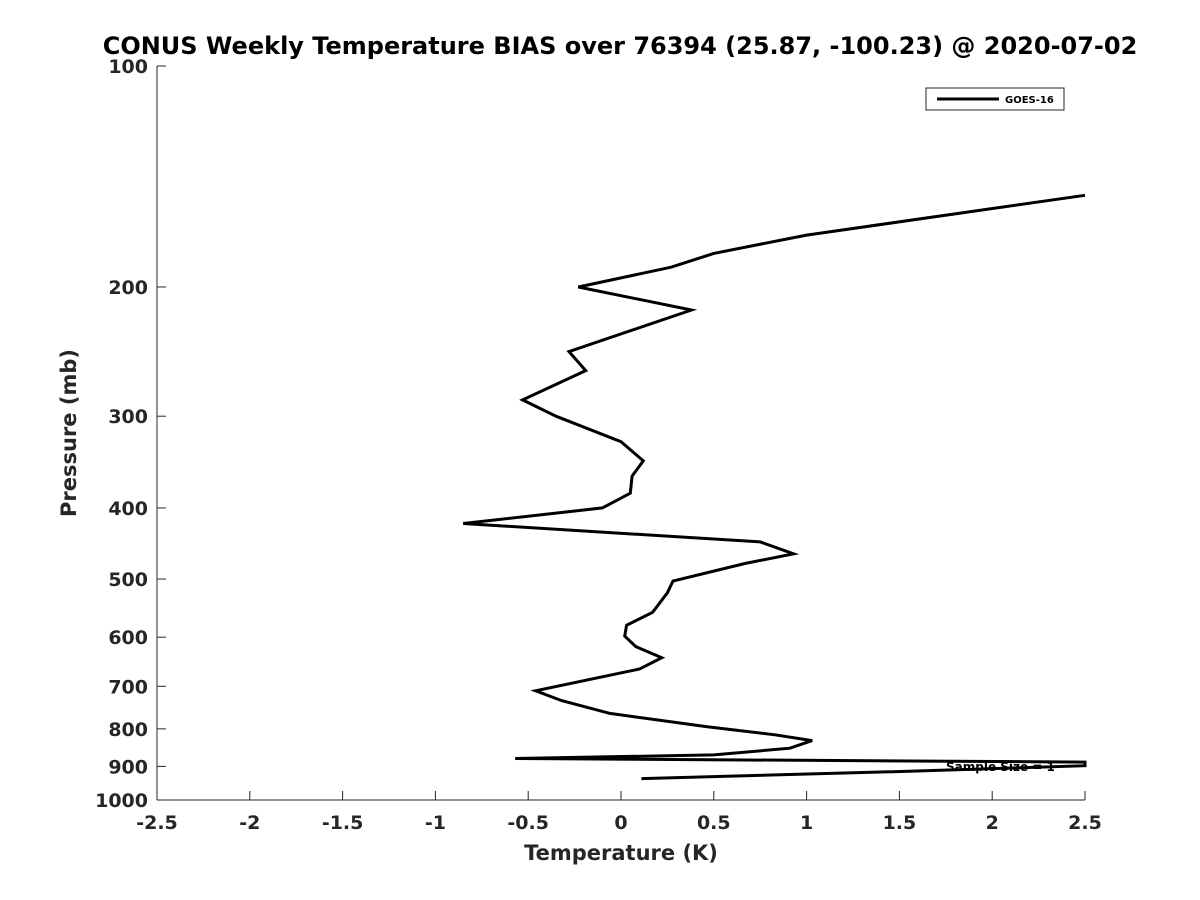  What do you see at coordinates (1029, 100) in the screenshot?
I see `legend-label: GOES-16` at bounding box center [1029, 100].